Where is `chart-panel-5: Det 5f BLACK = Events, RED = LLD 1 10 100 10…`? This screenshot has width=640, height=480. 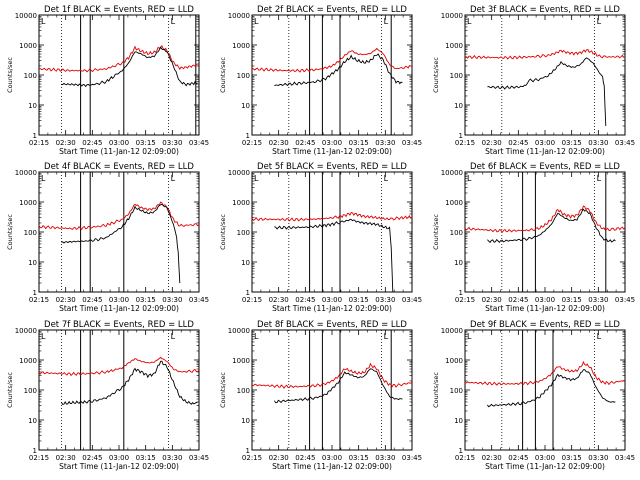 chart-panel-5: Det 5f BLACK = Events, RED = LLD 1 10 100 10… is located at coordinates (320, 237).